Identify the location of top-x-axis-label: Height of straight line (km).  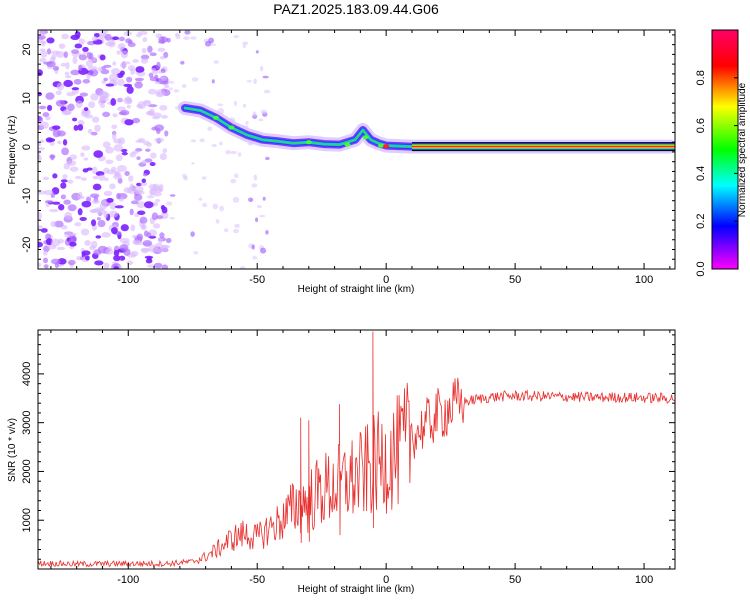
(356, 289).